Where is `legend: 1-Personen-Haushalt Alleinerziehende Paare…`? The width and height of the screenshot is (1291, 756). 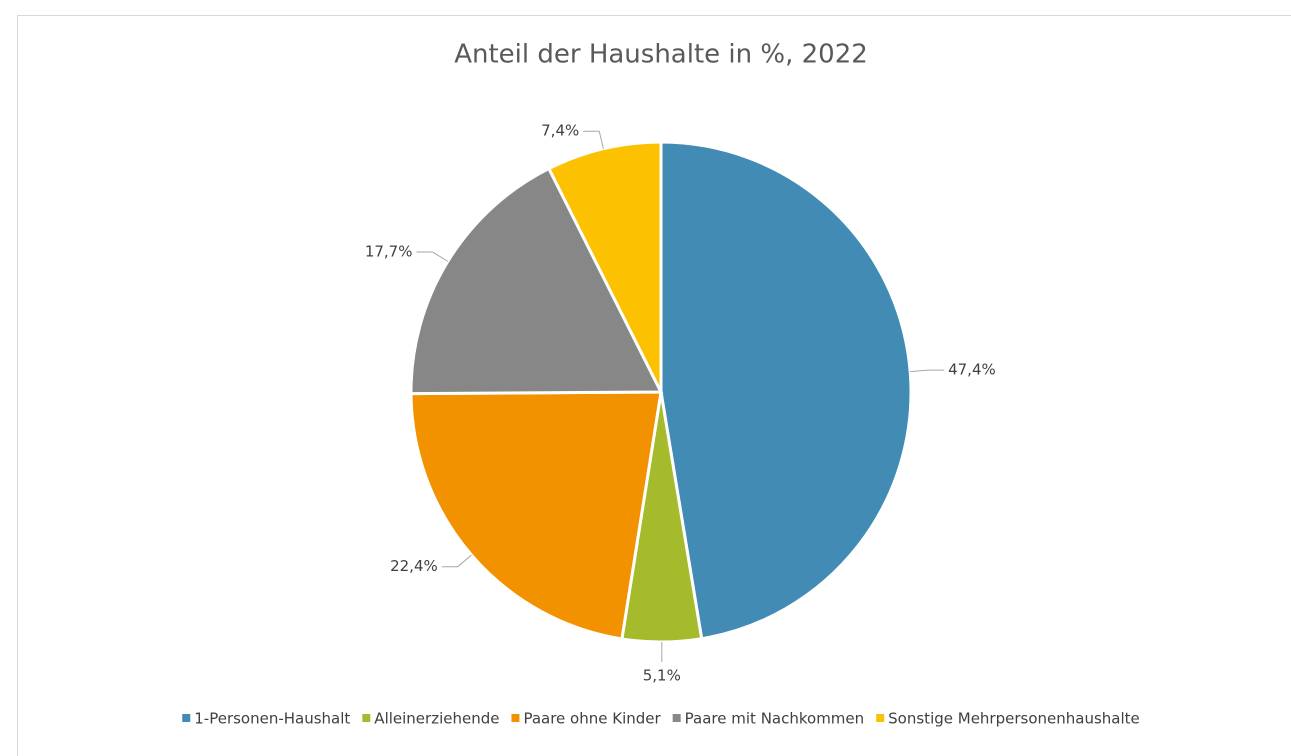
legend: 1-Personen-Haushalt Alleinerziehende Paare… is located at coordinates (661, 719).